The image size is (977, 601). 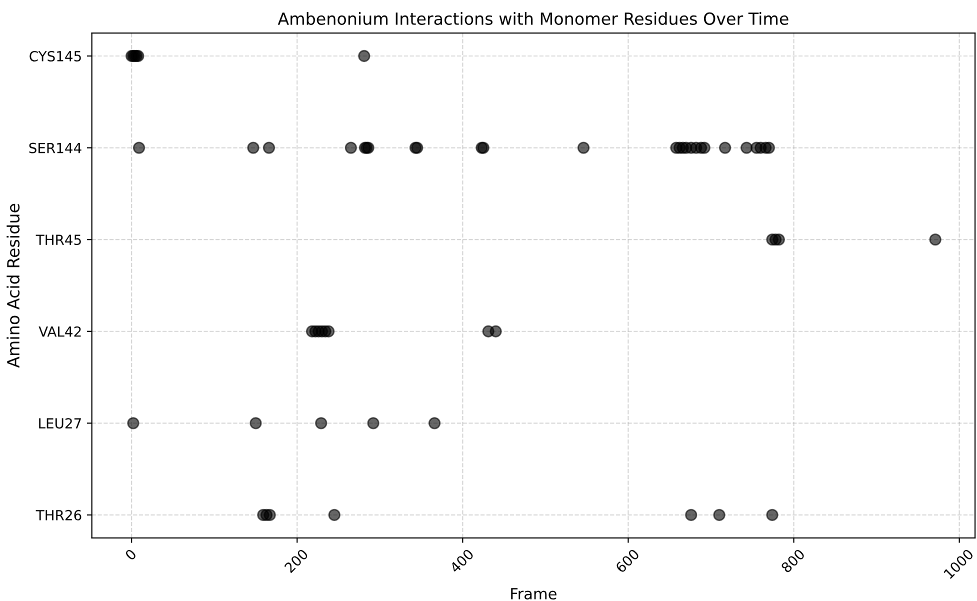 What do you see at coordinates (627, 561) in the screenshot?
I see `x-tick-label: 600` at bounding box center [627, 561].